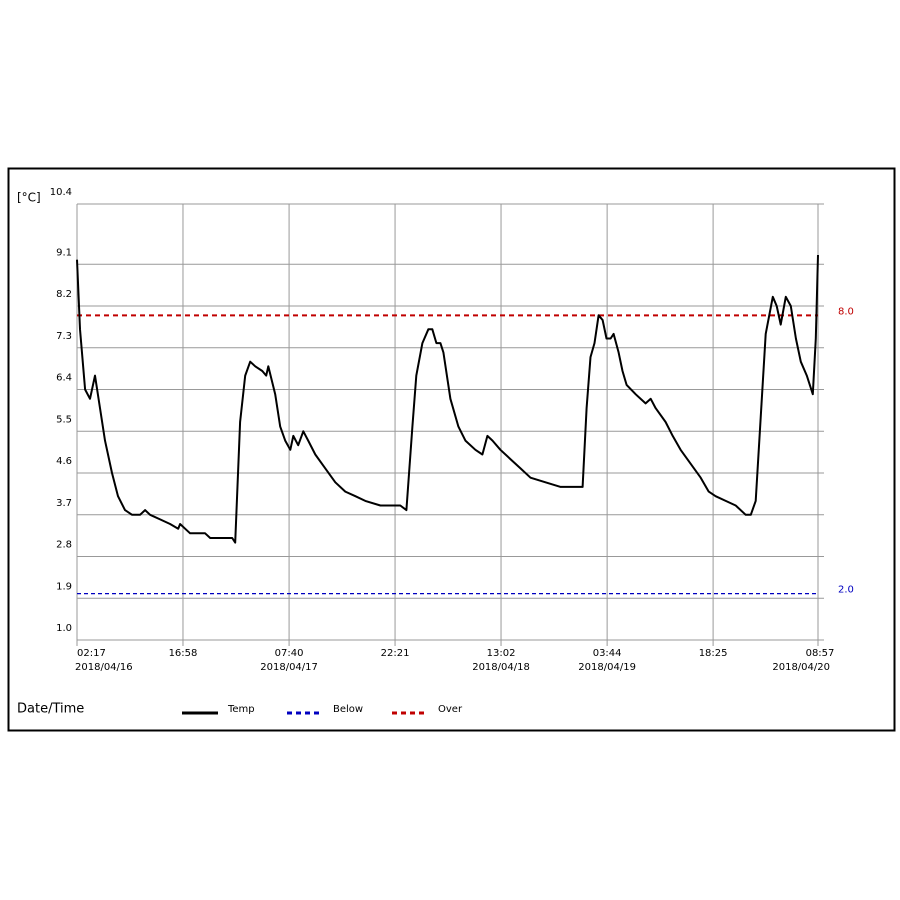 The height and width of the screenshot is (900, 900). Describe the element at coordinates (61, 192) in the screenshot. I see `y-tick-label: 10.4` at that location.